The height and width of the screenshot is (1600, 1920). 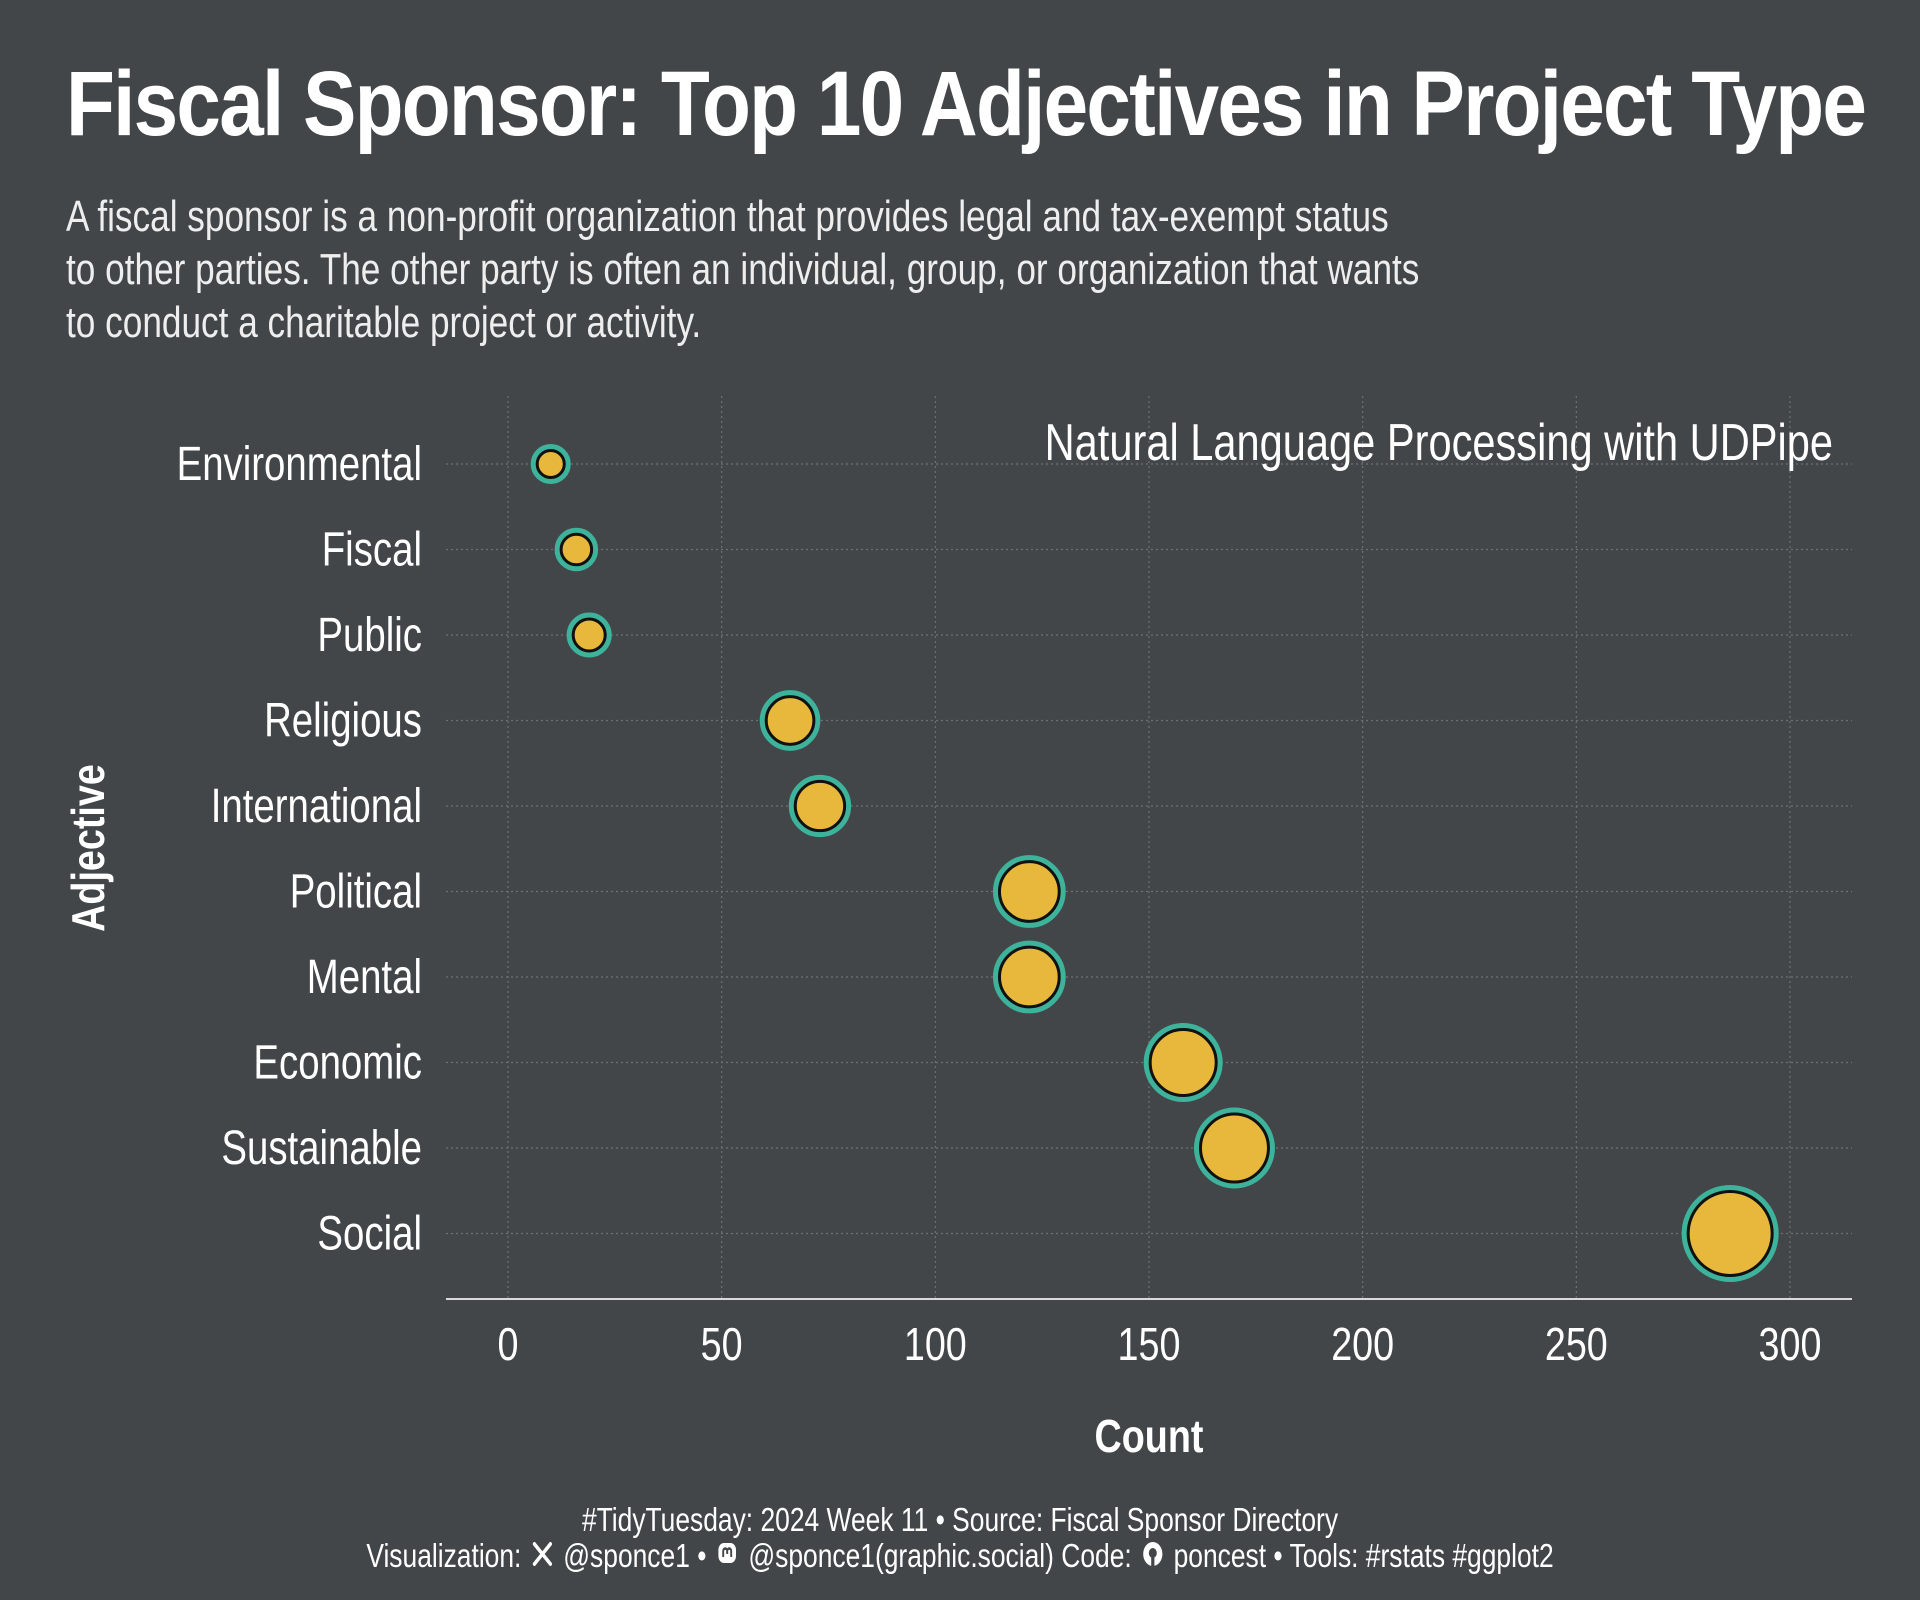 I want to click on point-sustainable, so click(x=1234, y=1148).